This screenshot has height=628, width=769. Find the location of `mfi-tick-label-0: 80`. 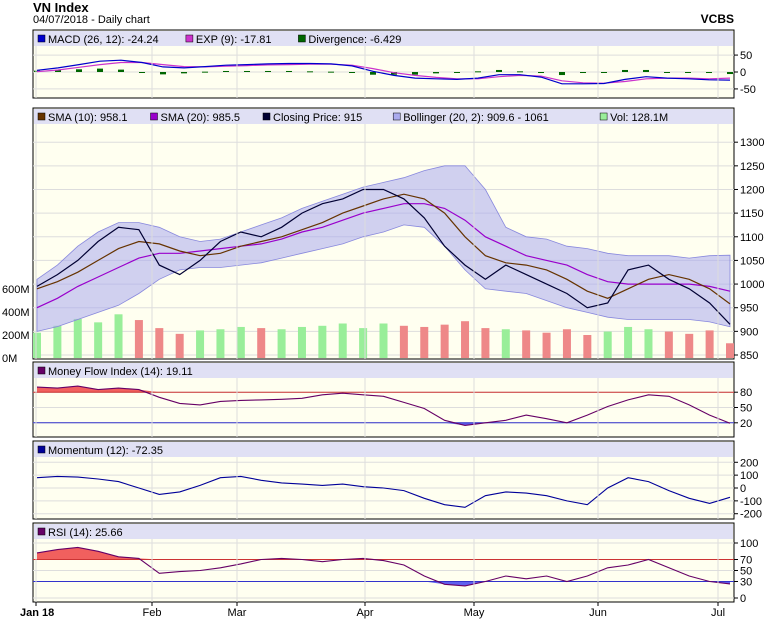

mfi-tick-label-0: 80 is located at coordinates (746, 393).